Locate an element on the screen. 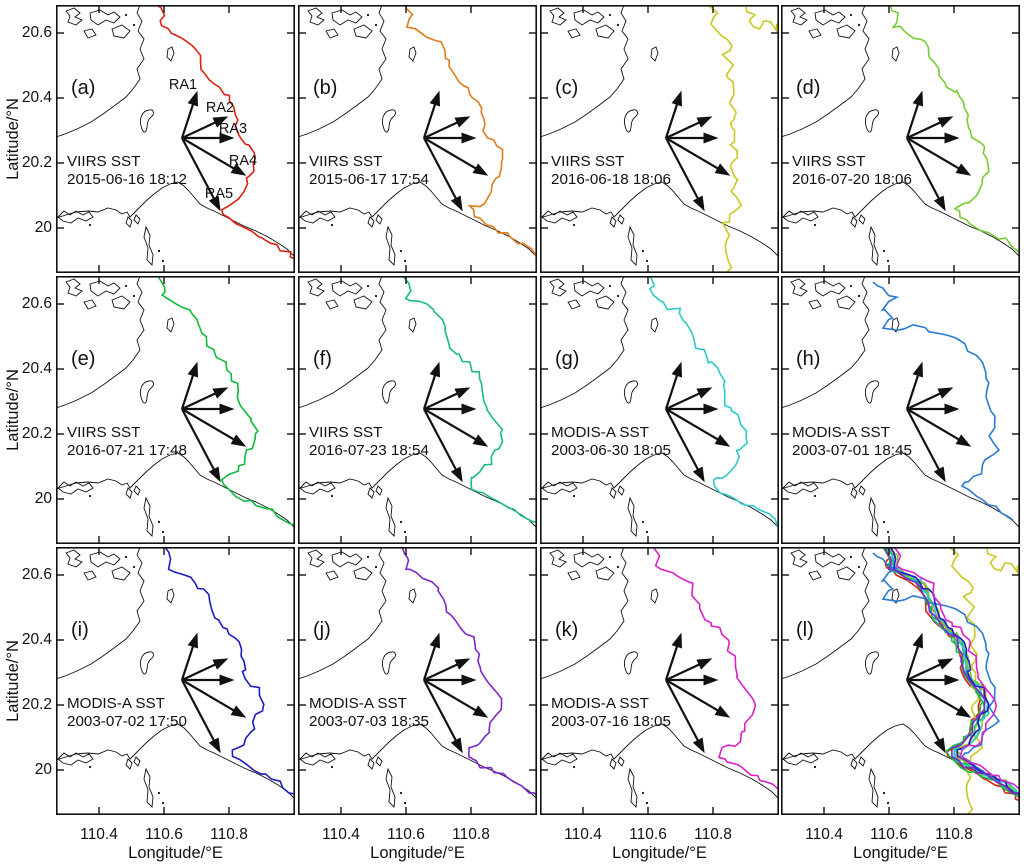  panel-label: (d) is located at coordinates (808, 88).